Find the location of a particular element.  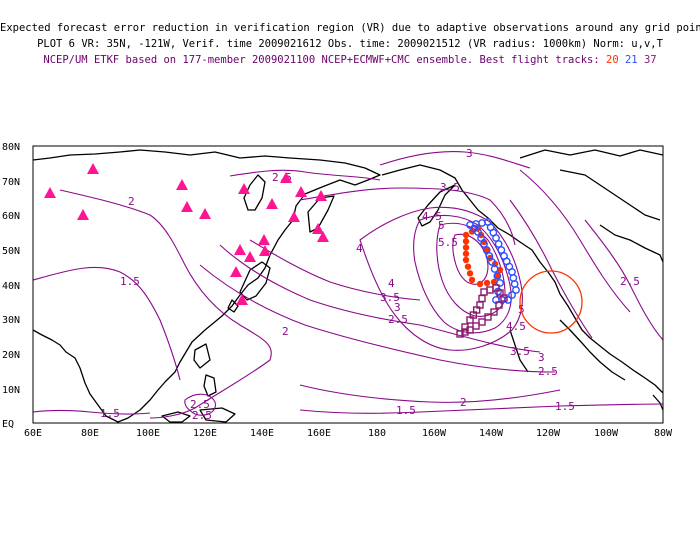

flight-tracks is located at coordinates (488, 278).